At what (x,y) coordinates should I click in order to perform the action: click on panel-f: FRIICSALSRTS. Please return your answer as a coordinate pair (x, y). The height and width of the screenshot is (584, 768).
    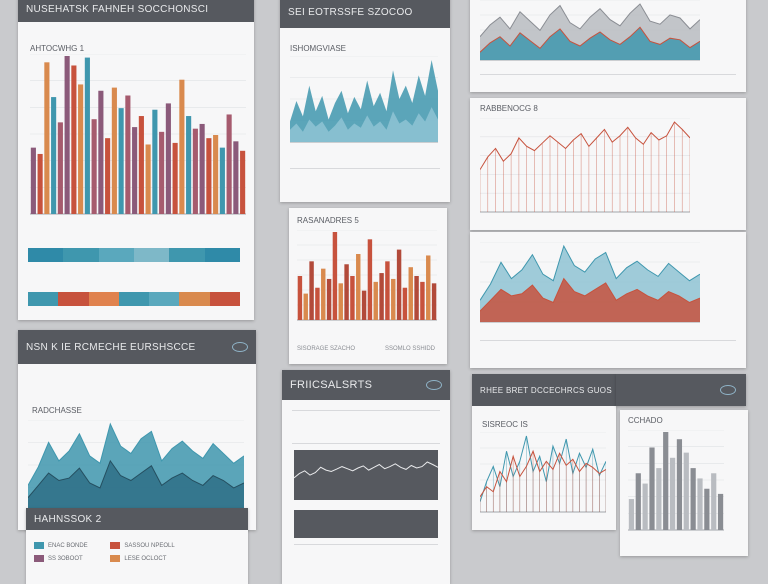
    Looking at the image, I should click on (366, 477).